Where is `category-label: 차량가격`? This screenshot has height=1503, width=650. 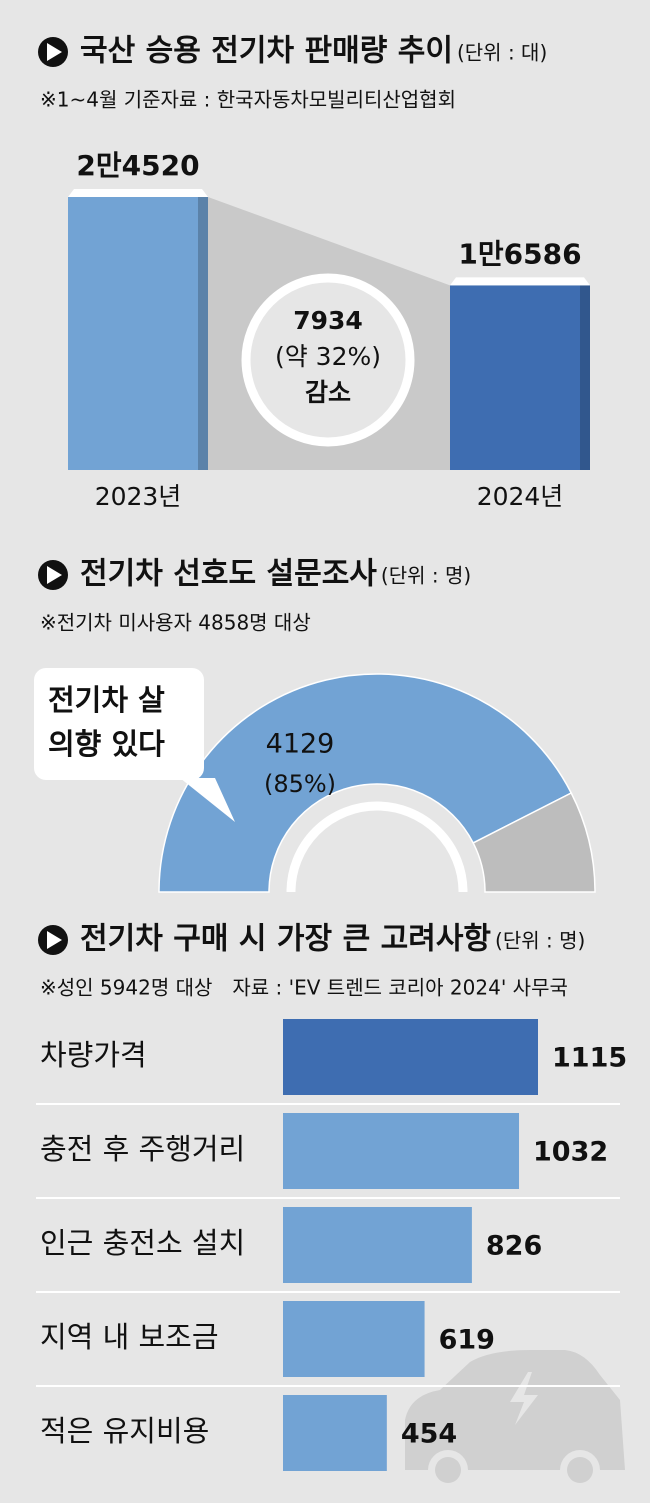
category-label: 차량가격 is located at coordinates (93, 1055).